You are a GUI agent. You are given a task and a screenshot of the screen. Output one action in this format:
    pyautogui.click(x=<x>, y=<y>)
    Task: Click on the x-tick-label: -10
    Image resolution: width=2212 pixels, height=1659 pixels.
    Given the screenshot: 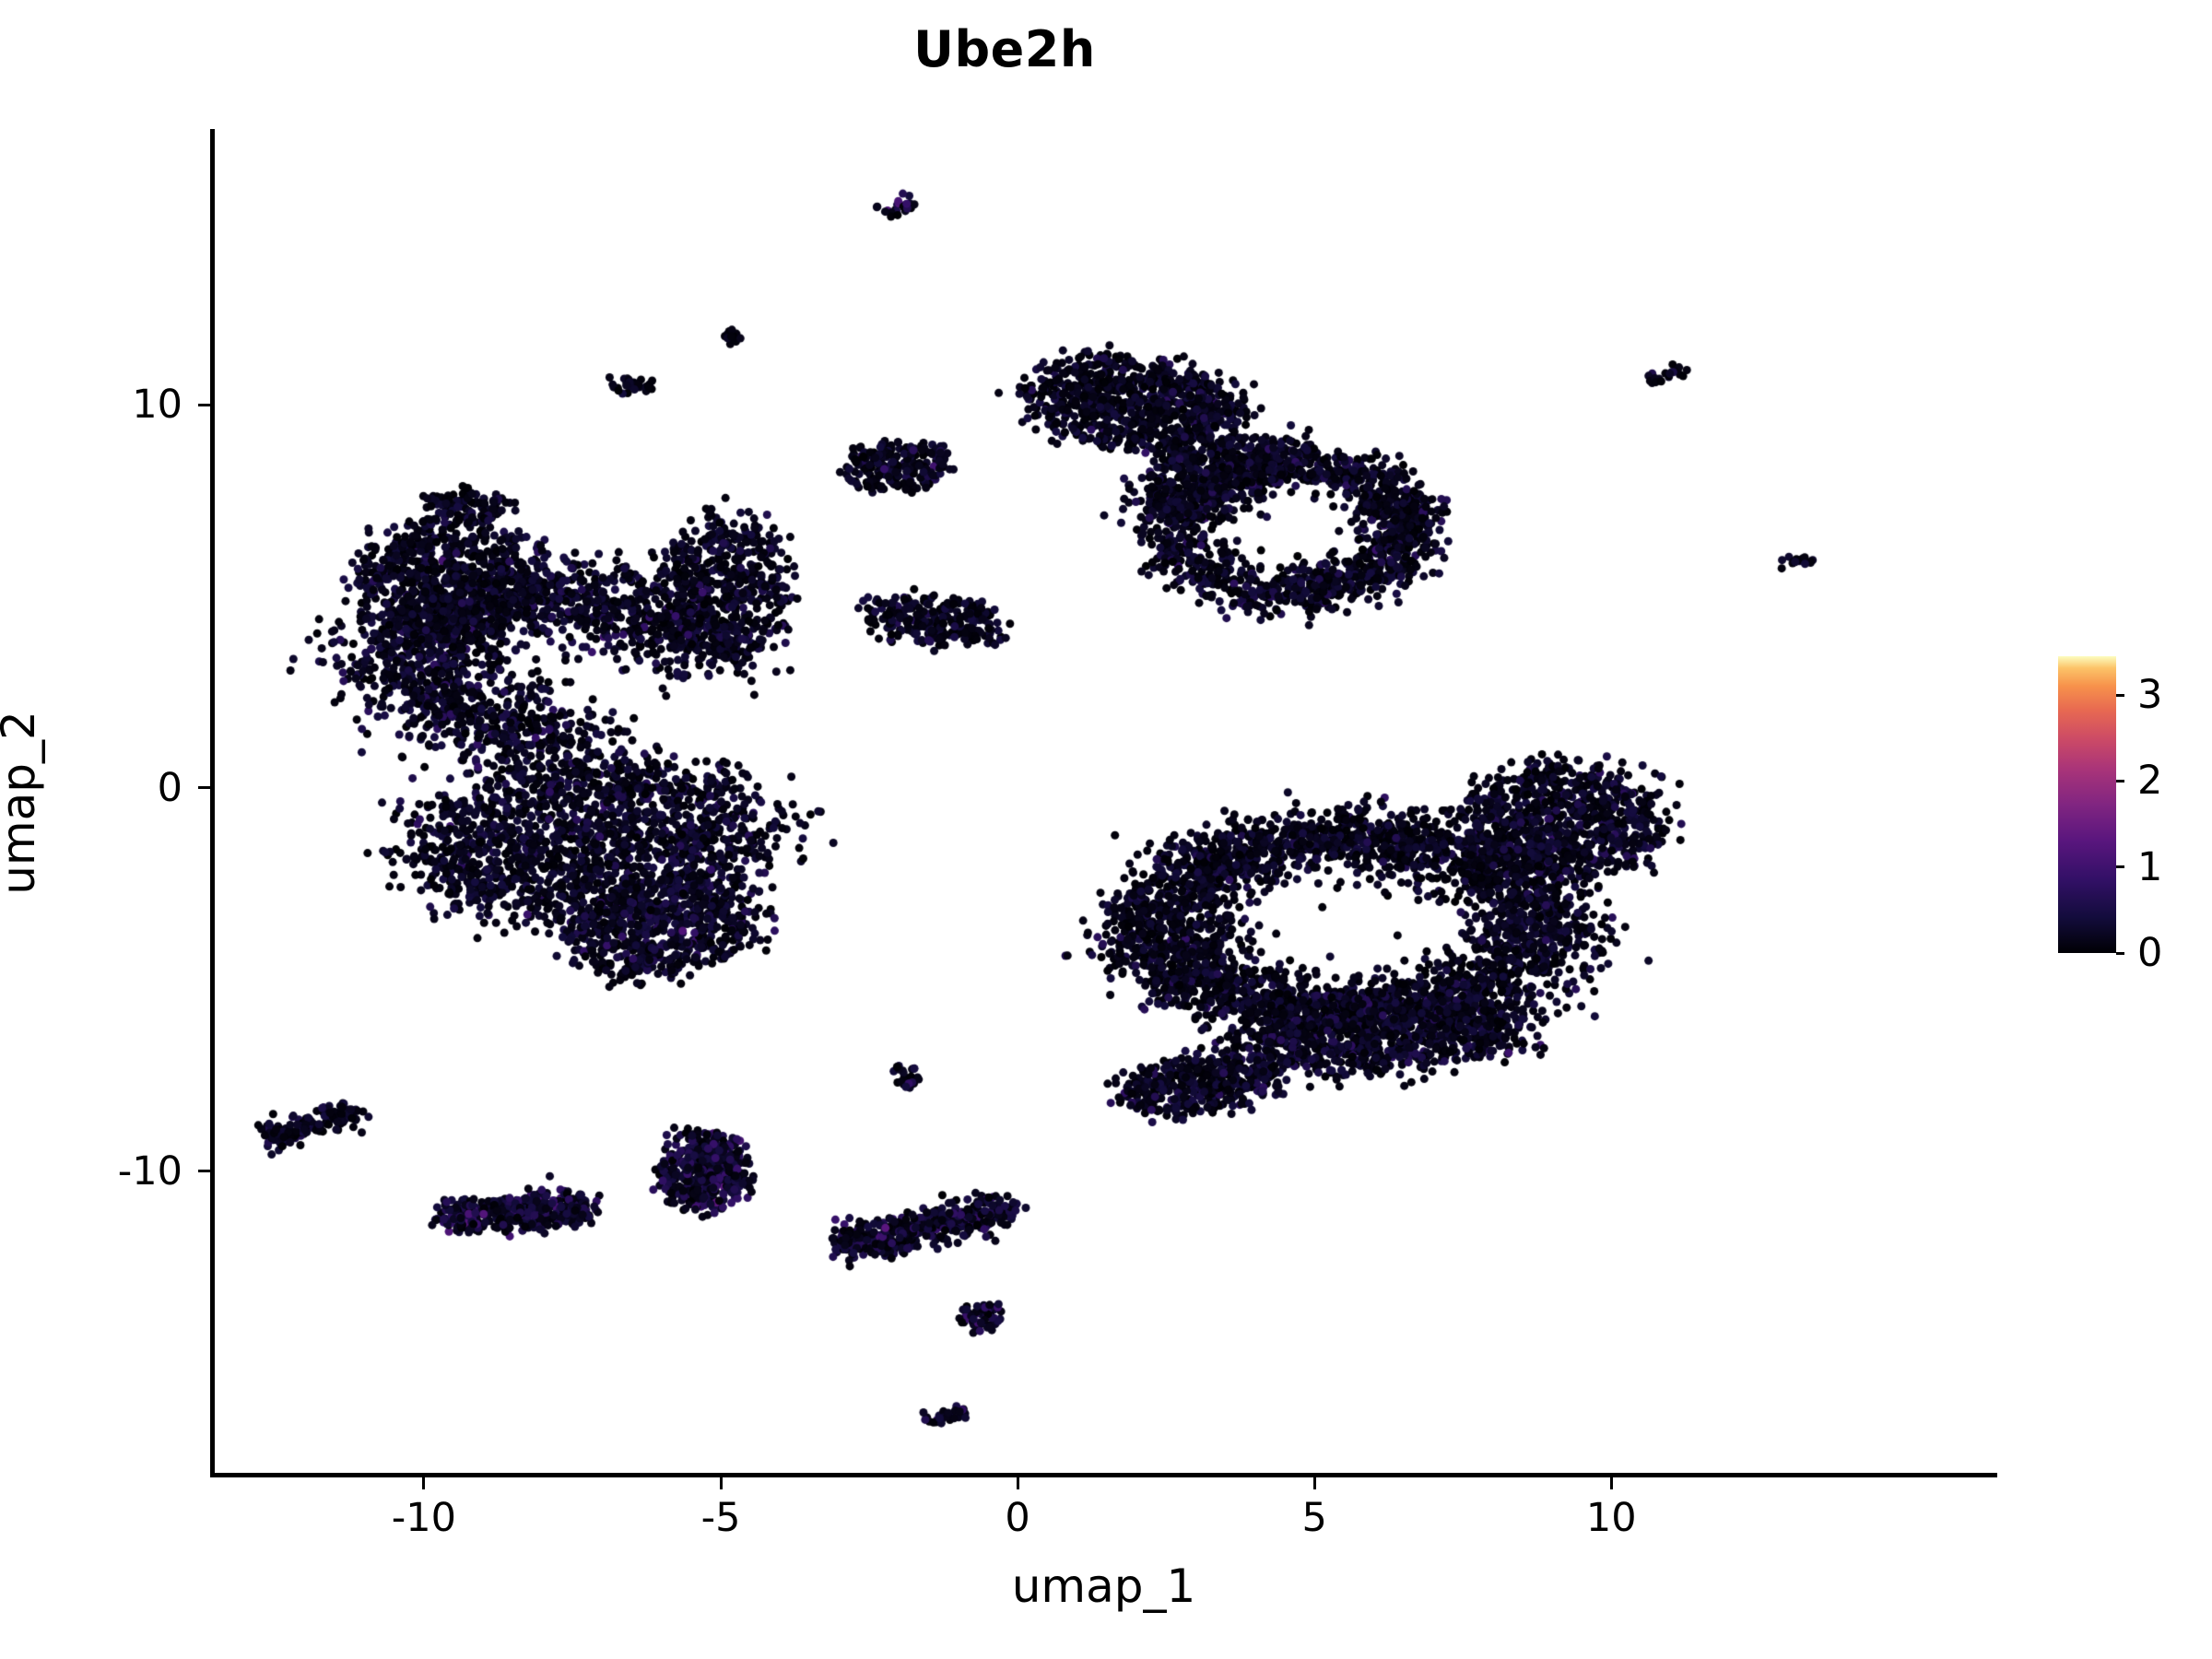 What is the action you would take?
    pyautogui.click(x=424, y=1518)
    